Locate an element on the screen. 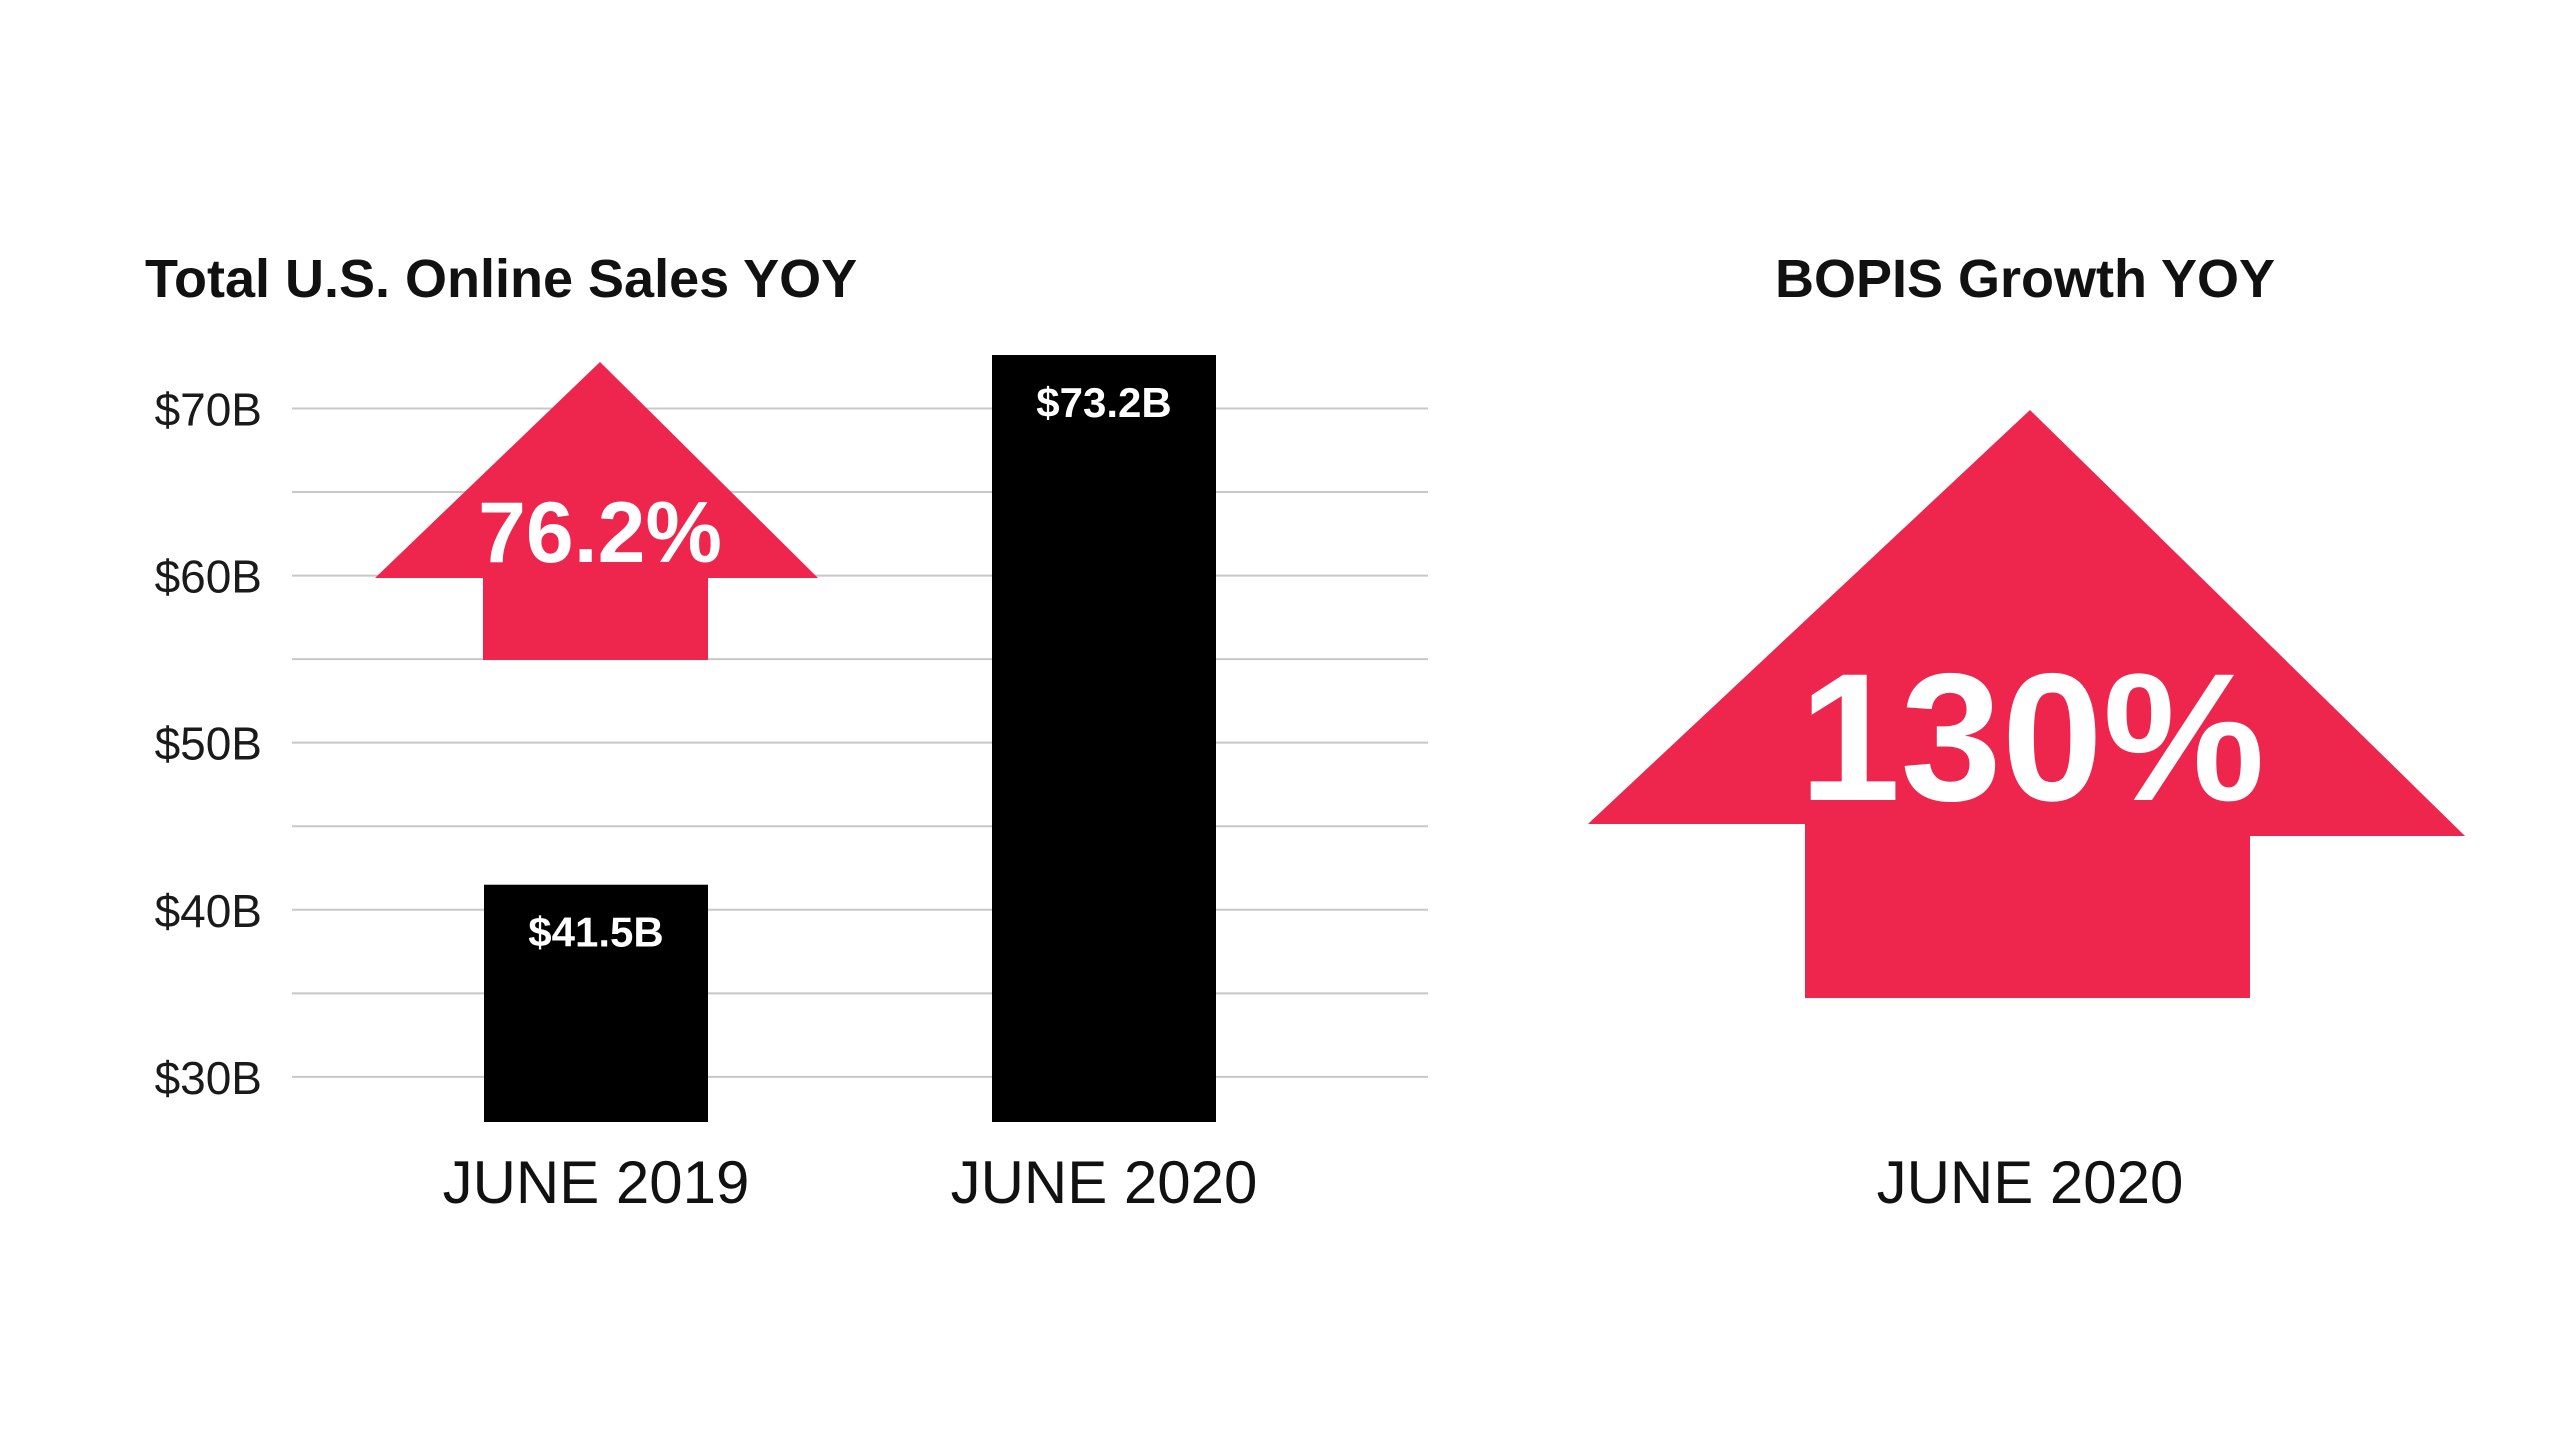 Image resolution: width=2560 pixels, height=1440 pixels. y-axis-tick-labels: $30B $40B $50B $60B $70B is located at coordinates (208, 743).